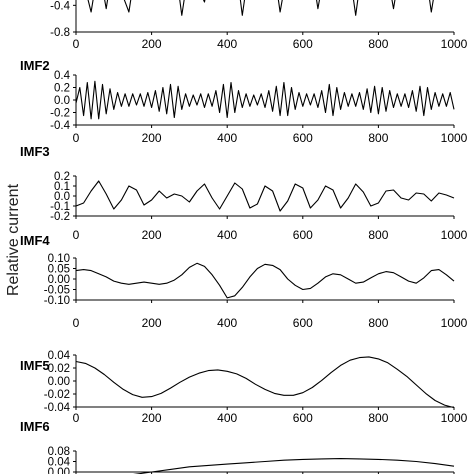 The width and height of the screenshot is (474, 474). I want to click on y-tick-label: -0.1, so click(60, 207).